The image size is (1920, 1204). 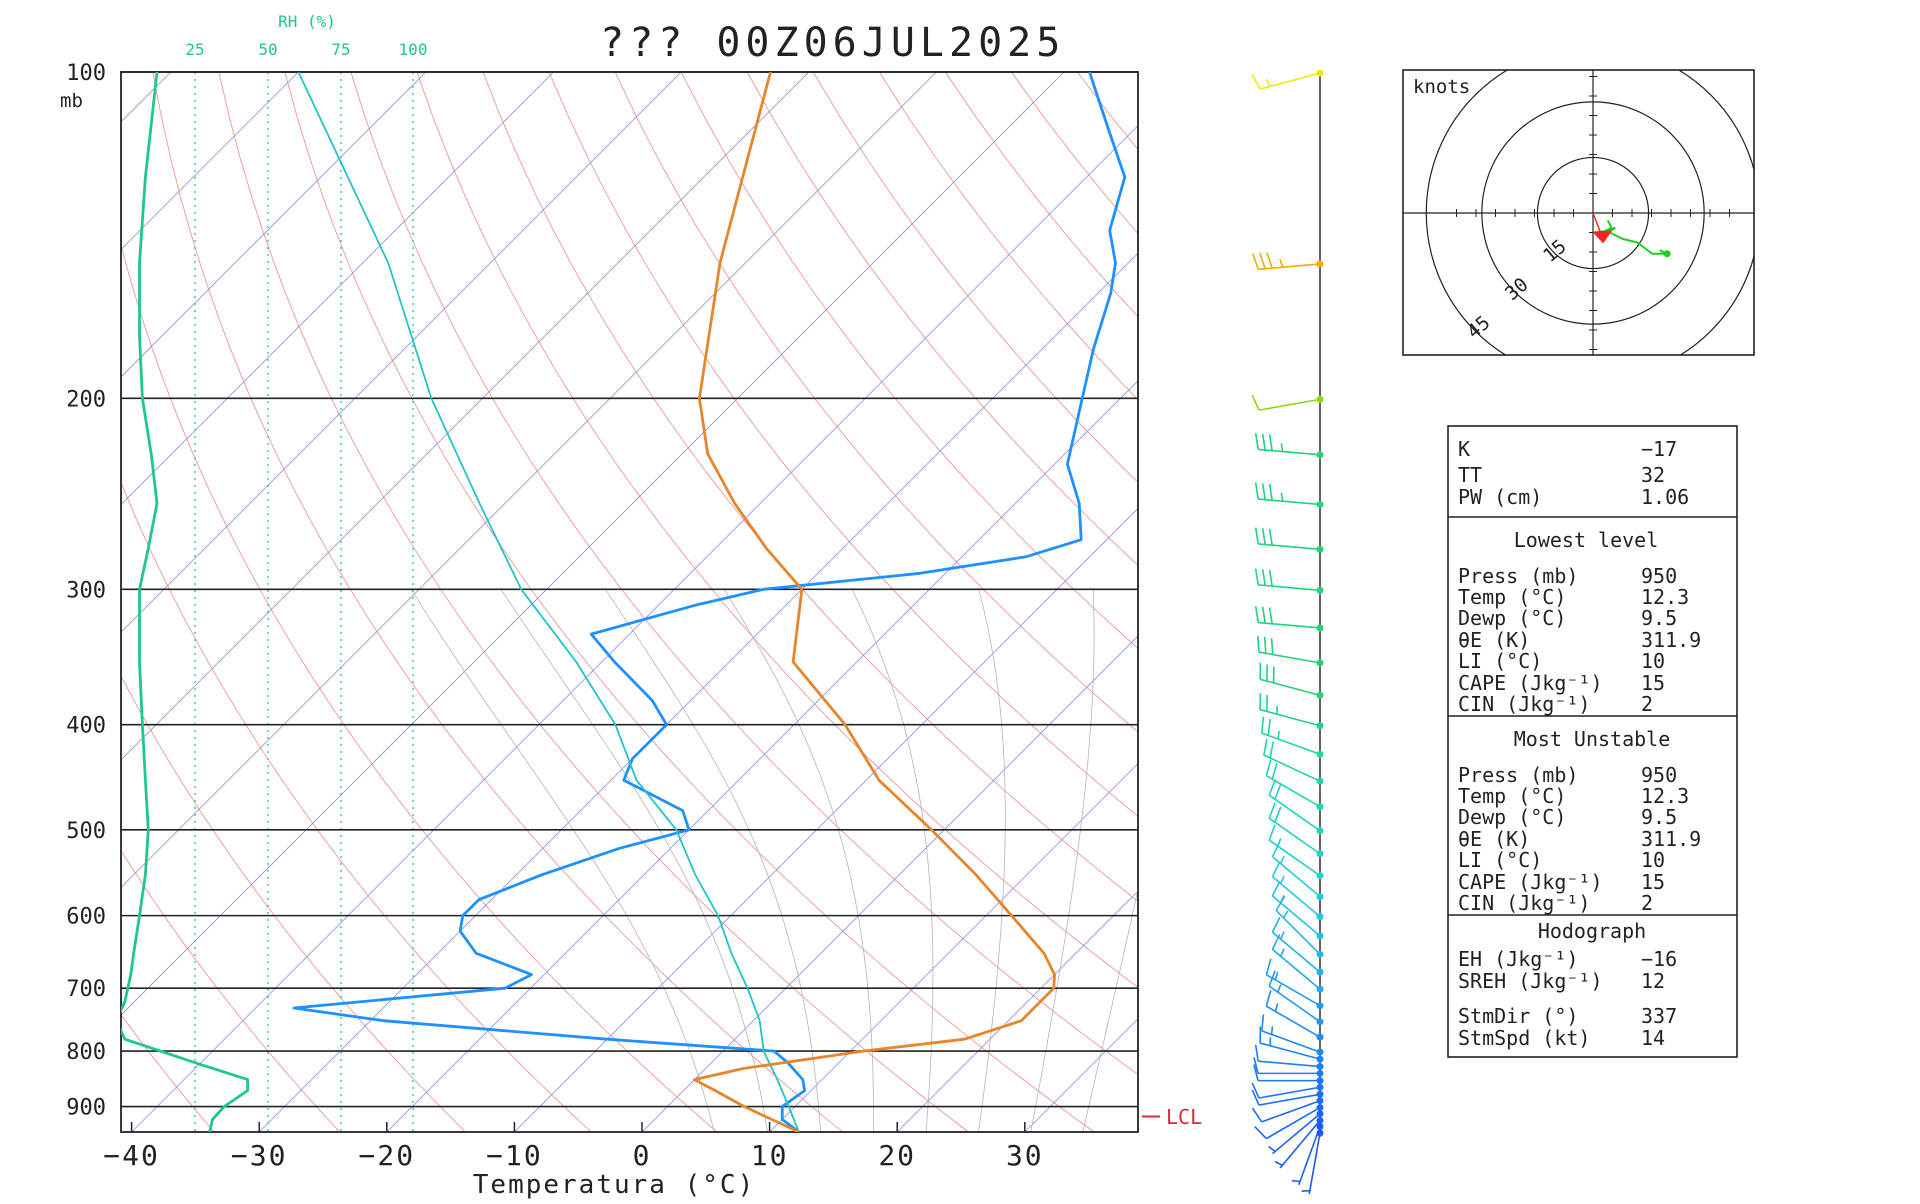 I want to click on hodograph-end-dot, so click(x=1667, y=253).